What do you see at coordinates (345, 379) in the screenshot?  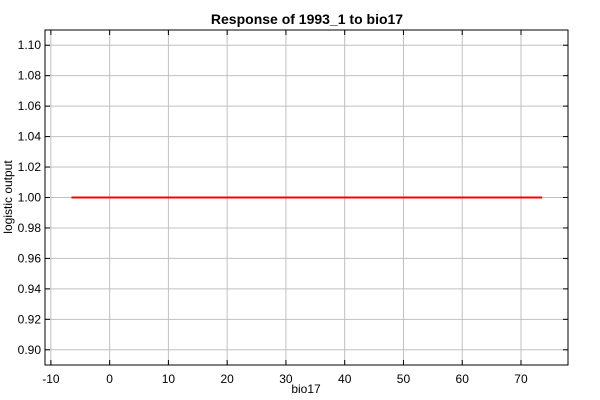 I see `x-tick-label: 40` at bounding box center [345, 379].